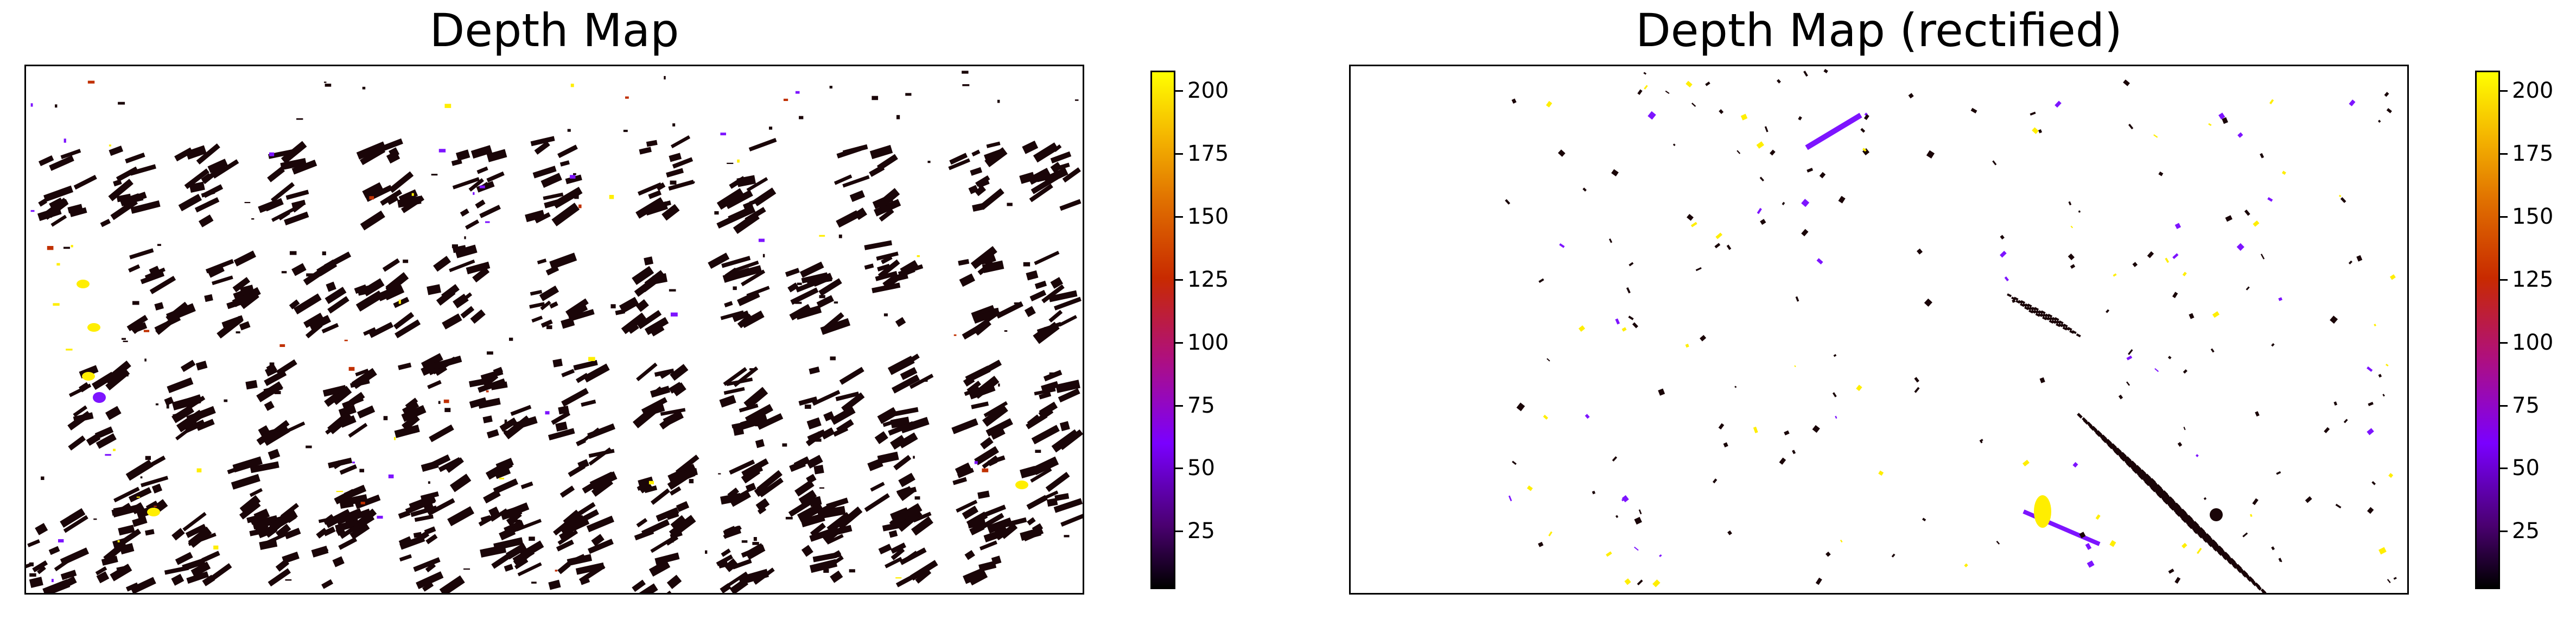  I want to click on colorbar-tick-label: 50, so click(1201, 469).